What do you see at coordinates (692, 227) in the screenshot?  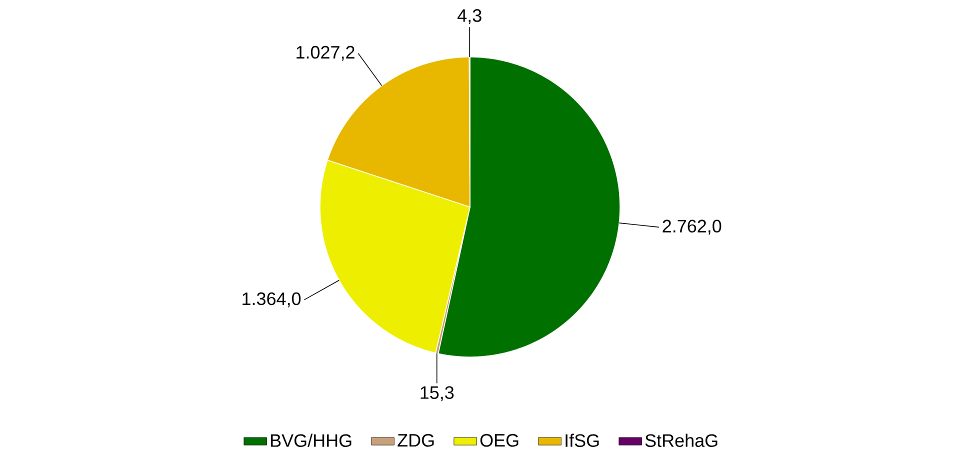 I see `data-label: 2.762,0` at bounding box center [692, 227].